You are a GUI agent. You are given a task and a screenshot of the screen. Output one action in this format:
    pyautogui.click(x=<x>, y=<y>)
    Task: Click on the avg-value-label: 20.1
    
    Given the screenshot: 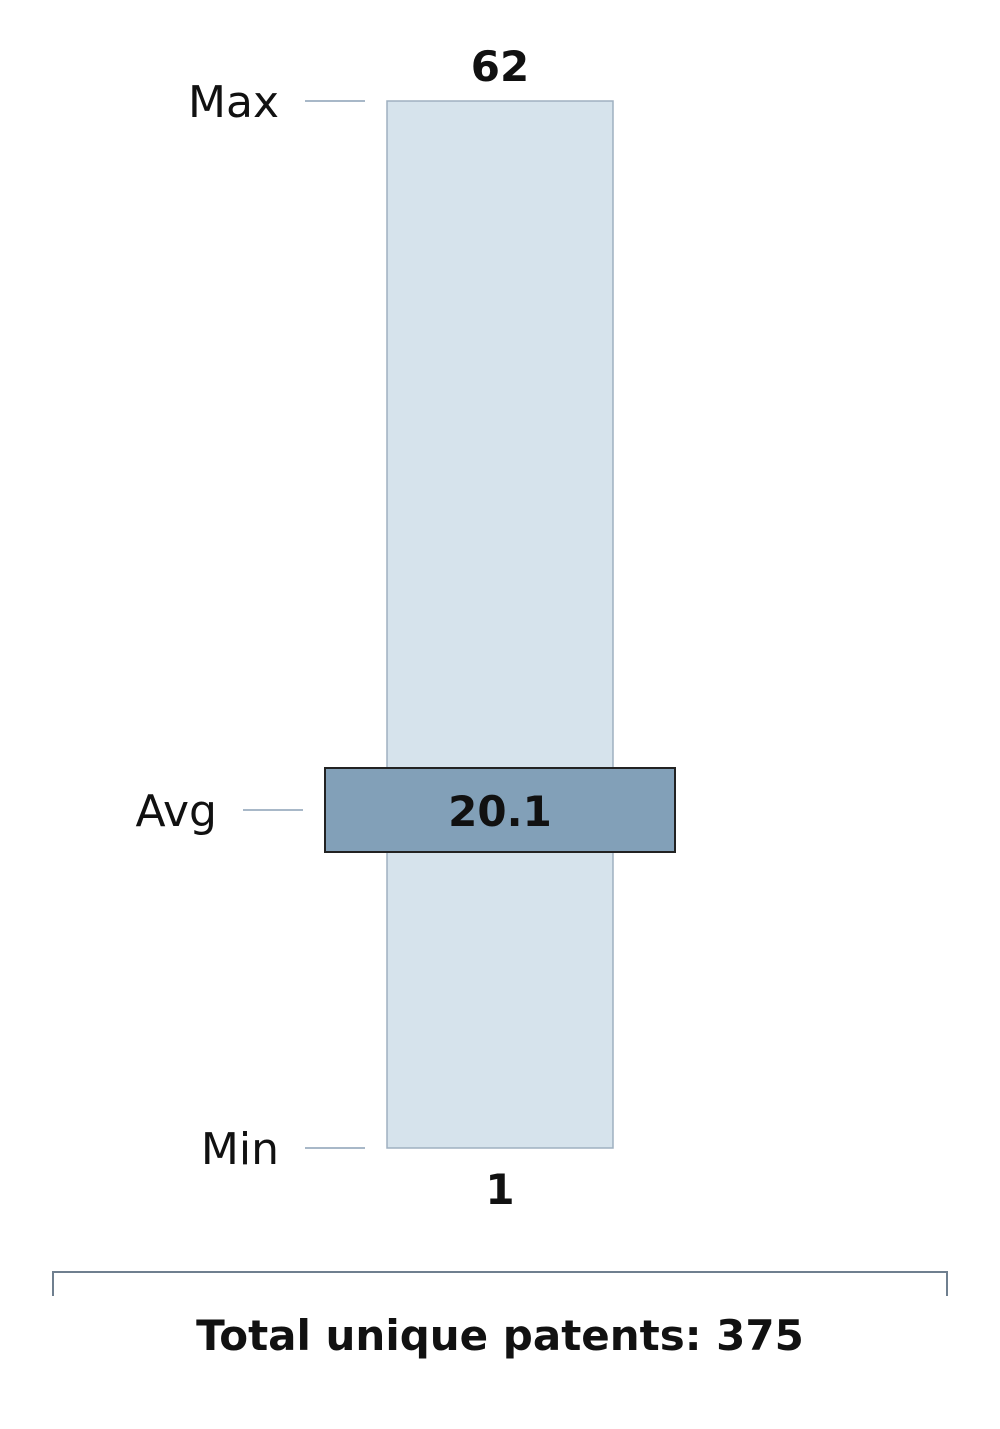 What is the action you would take?
    pyautogui.click(x=500, y=811)
    